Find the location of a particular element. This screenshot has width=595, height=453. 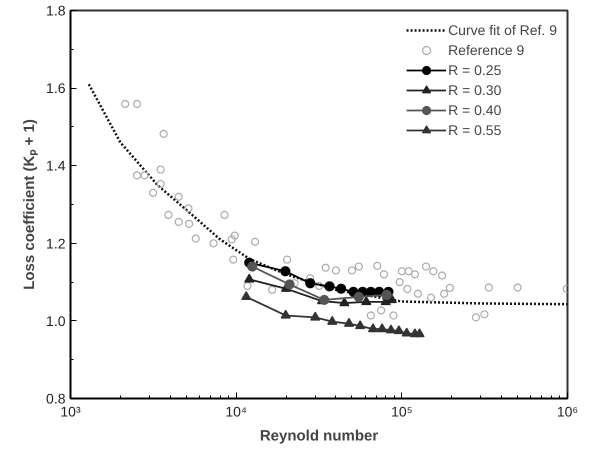

x-tick-label: 10⁶ is located at coordinates (567, 412).